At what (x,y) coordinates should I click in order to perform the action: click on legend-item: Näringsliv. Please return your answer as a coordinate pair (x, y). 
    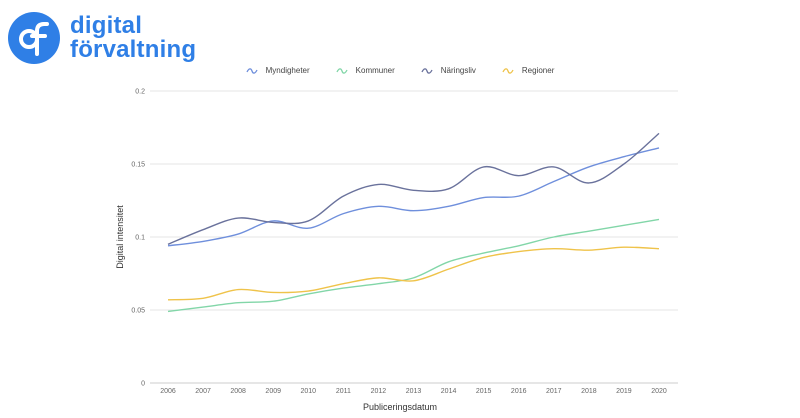
    Looking at the image, I should click on (448, 70).